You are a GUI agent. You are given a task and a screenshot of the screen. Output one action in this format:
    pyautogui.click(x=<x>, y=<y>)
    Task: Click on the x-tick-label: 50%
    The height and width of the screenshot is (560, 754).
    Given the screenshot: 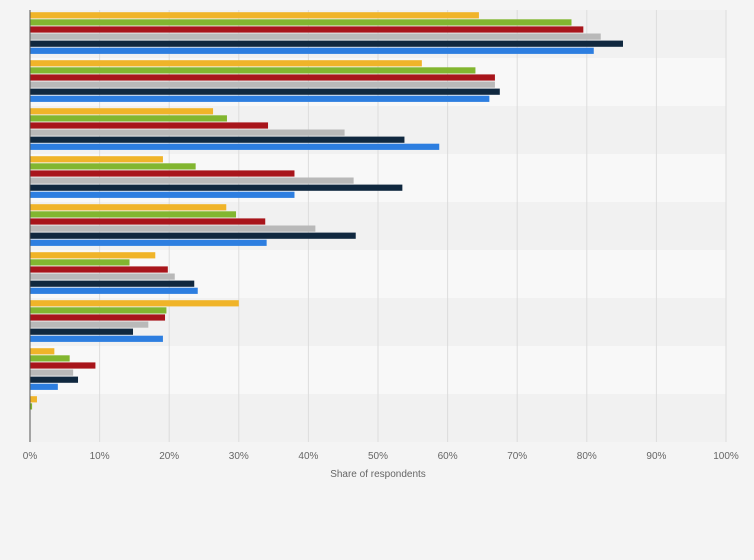 What is the action you would take?
    pyautogui.click(x=378, y=456)
    